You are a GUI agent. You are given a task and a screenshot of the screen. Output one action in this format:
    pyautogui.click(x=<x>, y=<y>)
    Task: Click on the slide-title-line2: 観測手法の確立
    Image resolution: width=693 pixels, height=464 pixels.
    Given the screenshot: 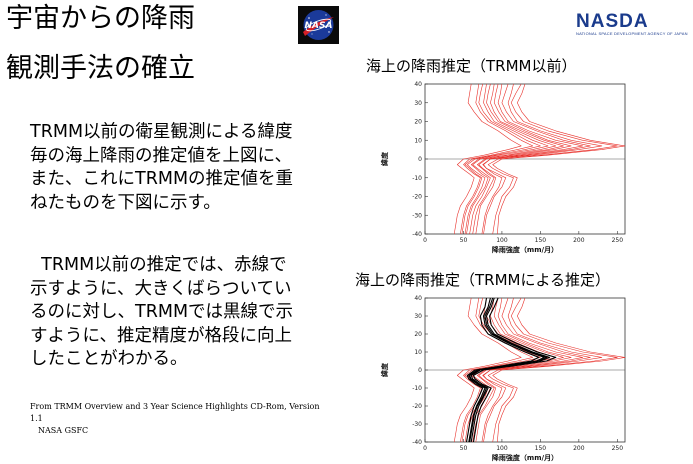 What is the action you would take?
    pyautogui.click(x=100, y=68)
    